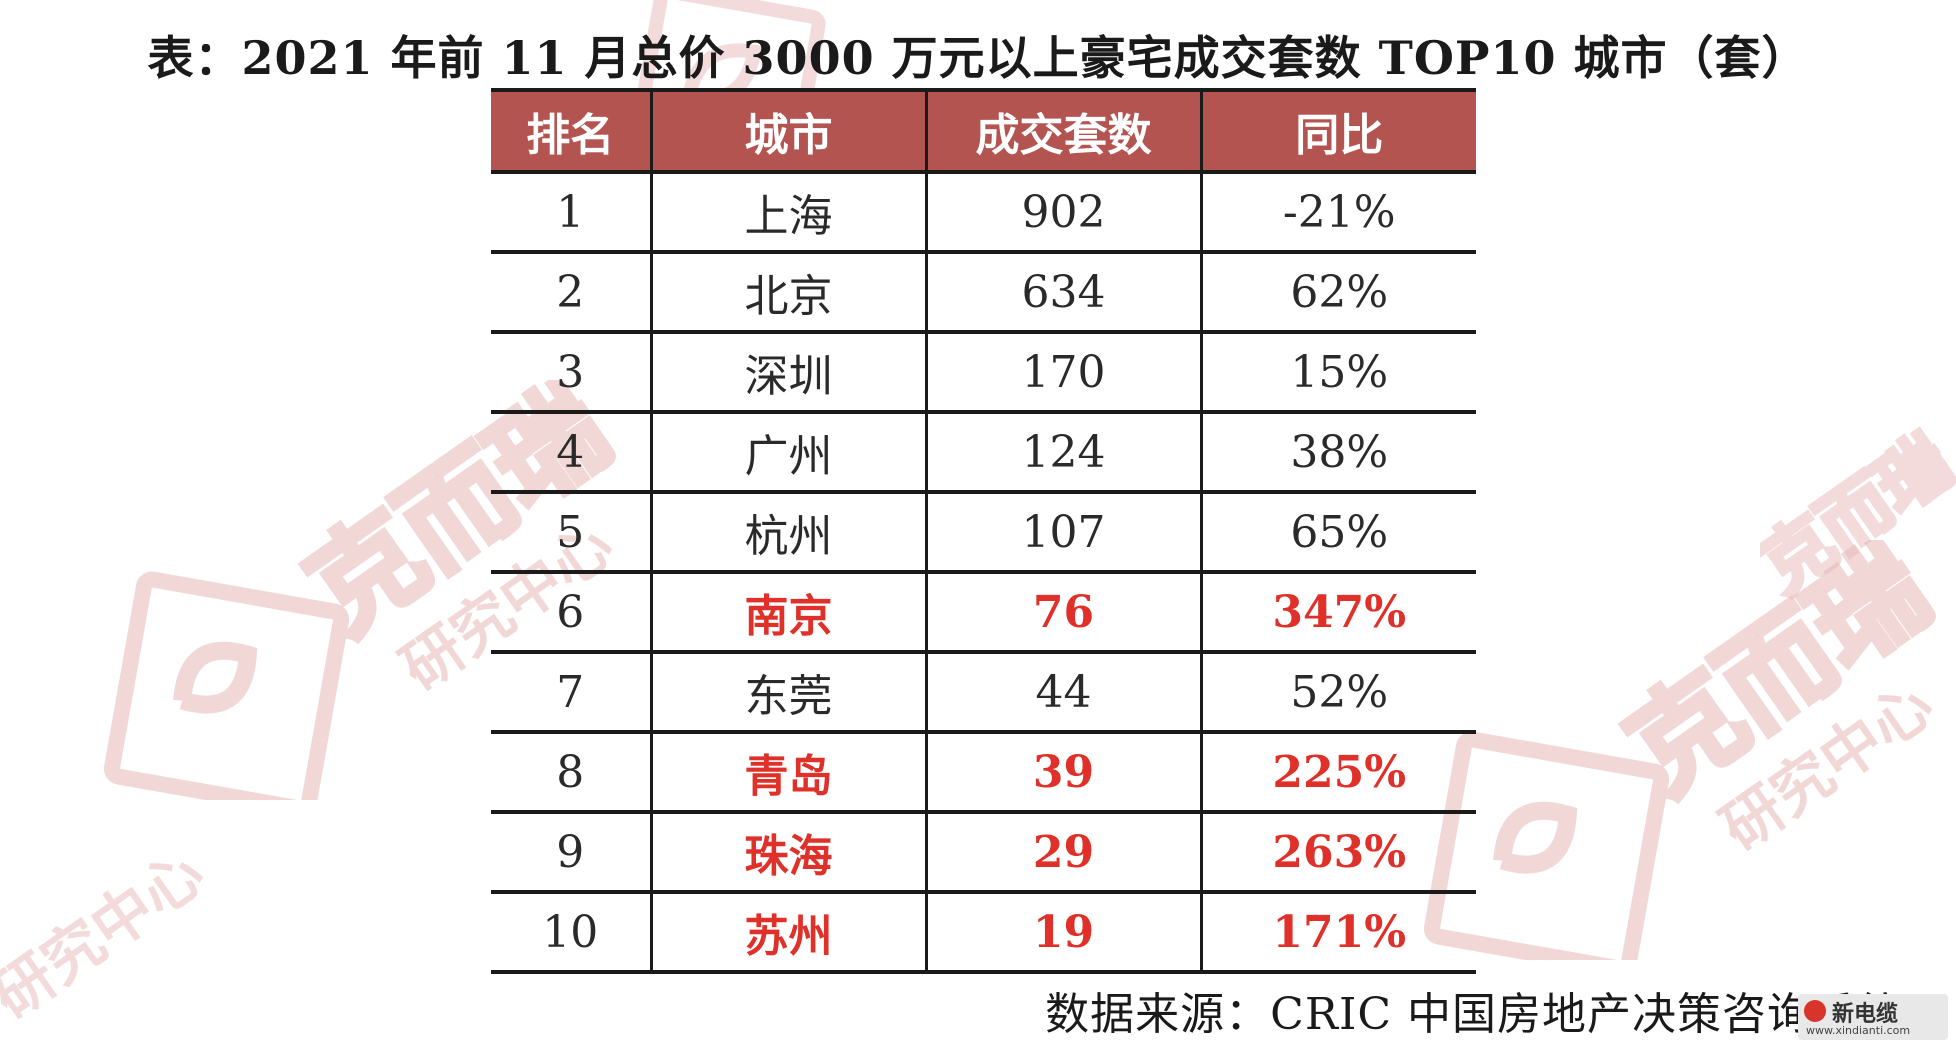 This screenshot has height=1060, width=1956. What do you see at coordinates (1338, 213) in the screenshot?
I see `cell-yoy: -21%` at bounding box center [1338, 213].